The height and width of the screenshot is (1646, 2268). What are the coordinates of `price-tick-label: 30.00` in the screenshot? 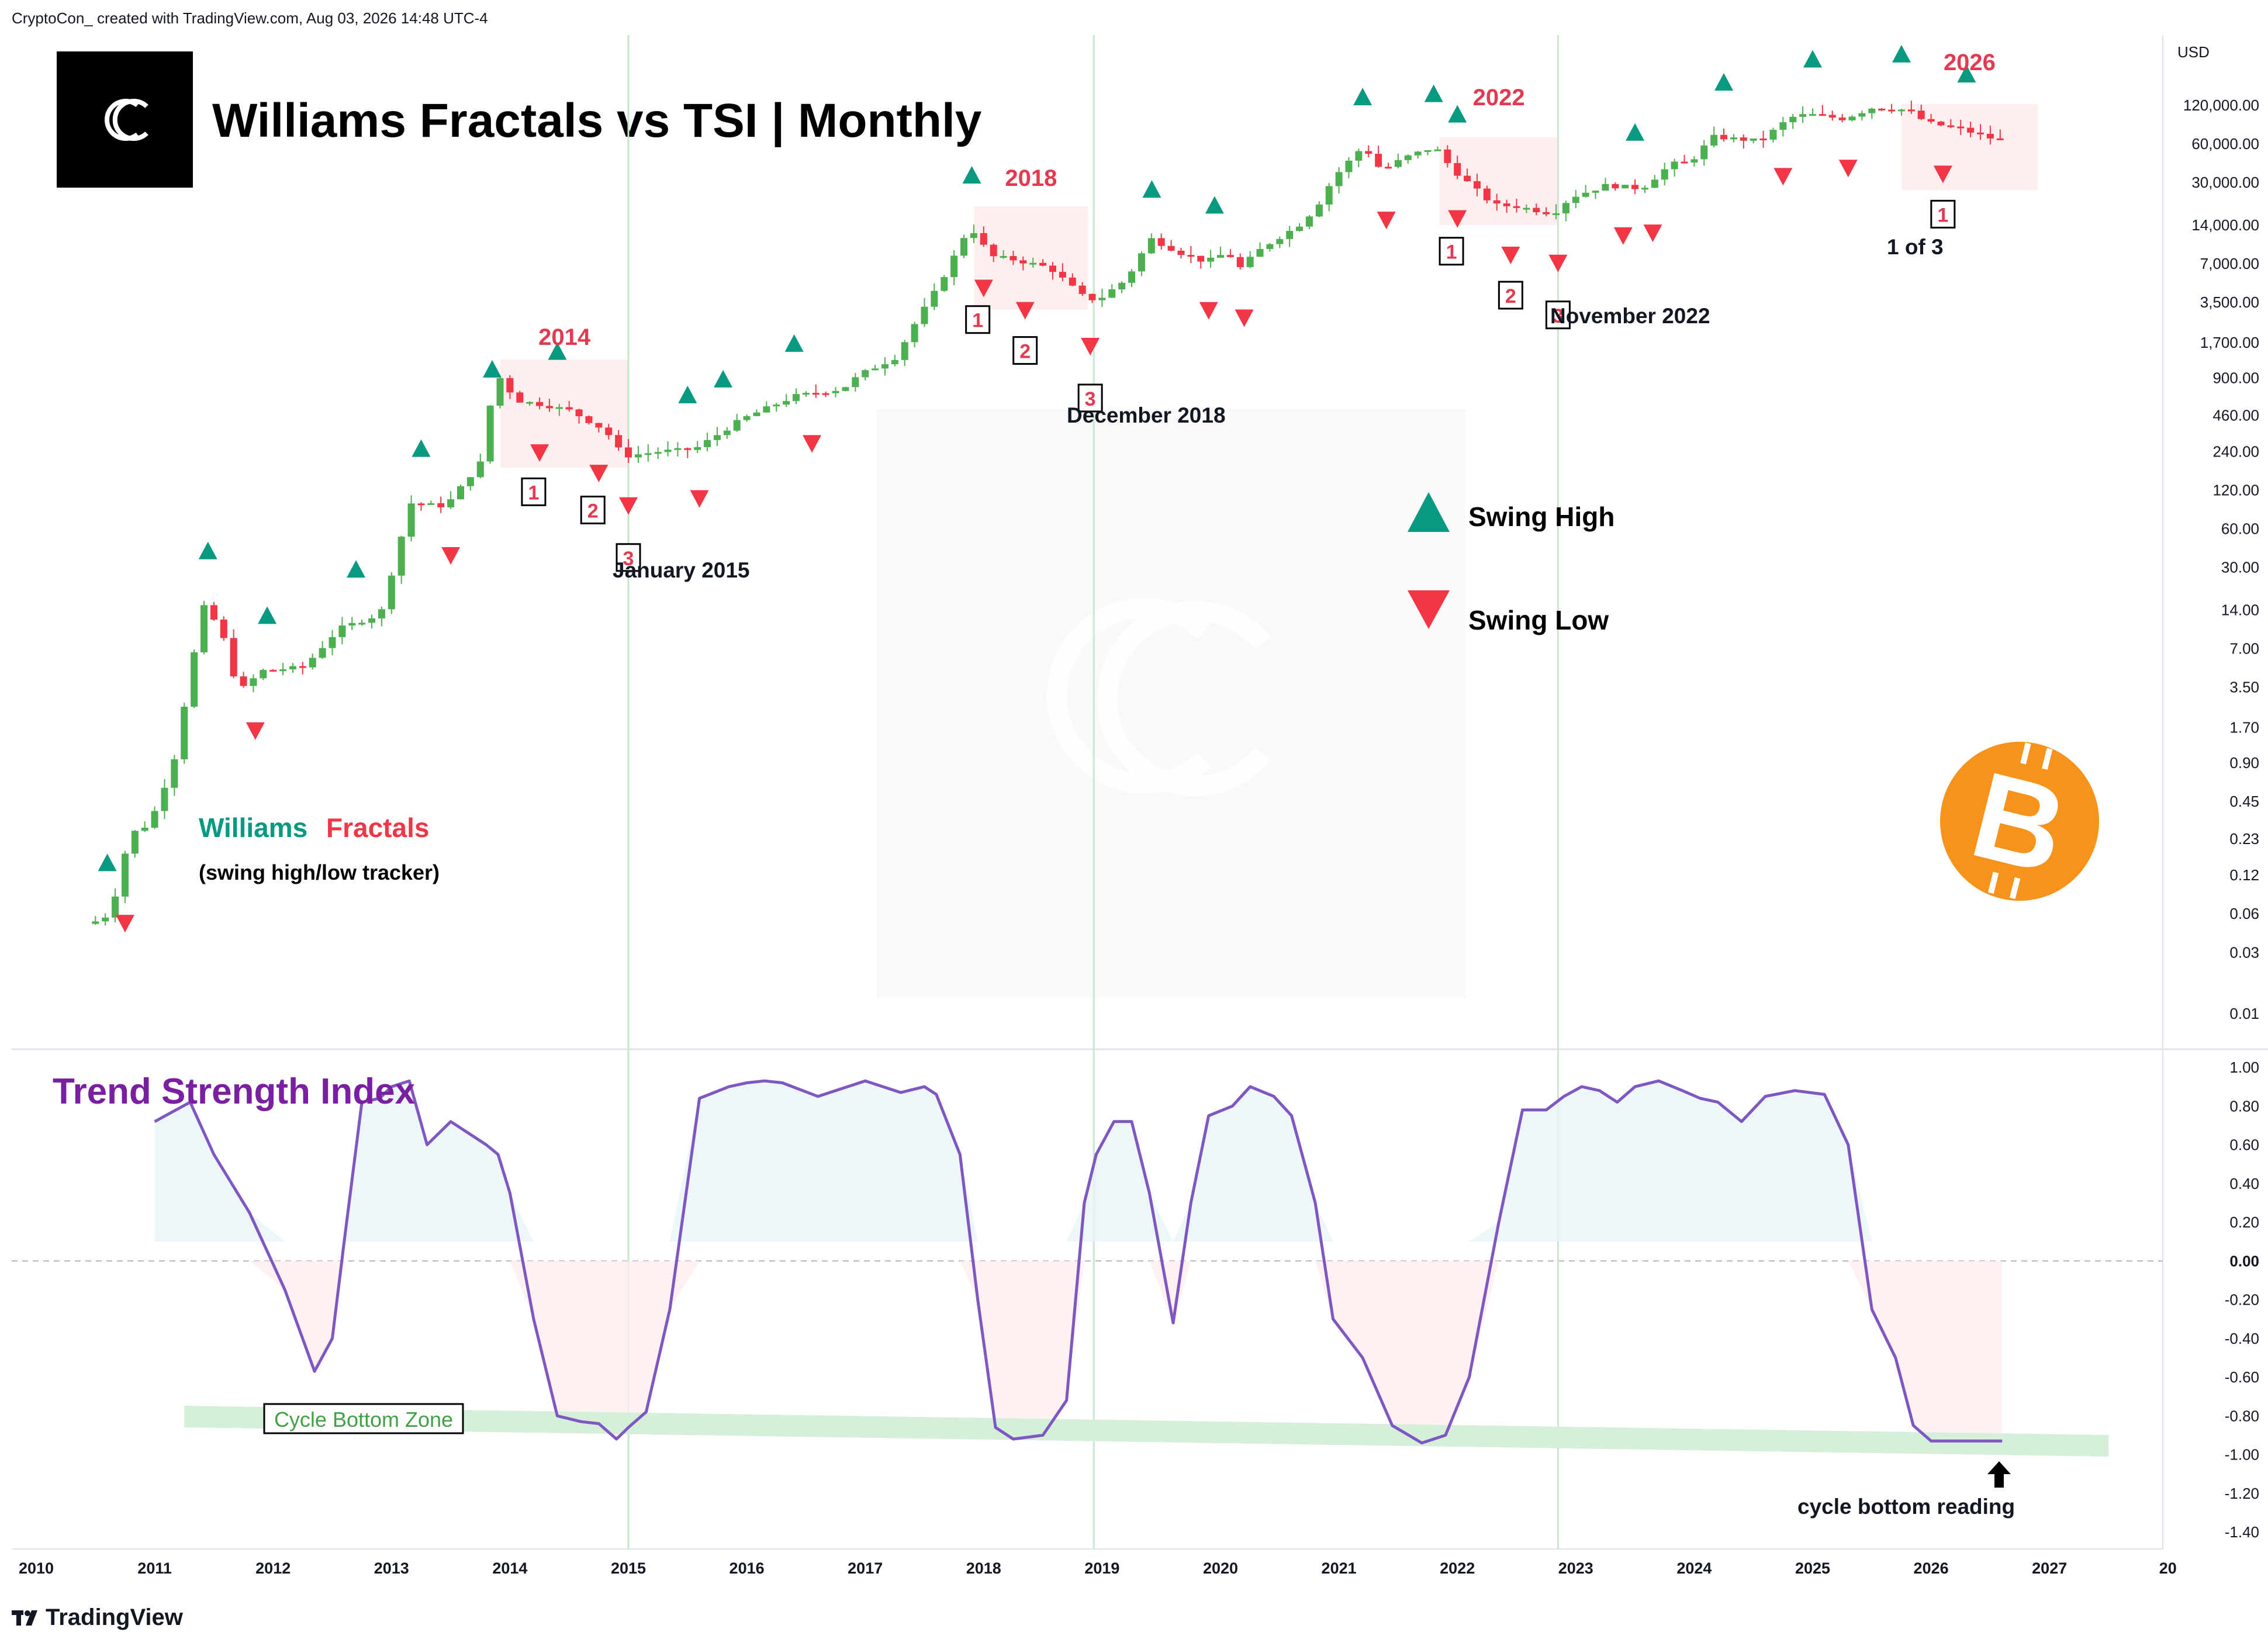 It's located at (2240, 567).